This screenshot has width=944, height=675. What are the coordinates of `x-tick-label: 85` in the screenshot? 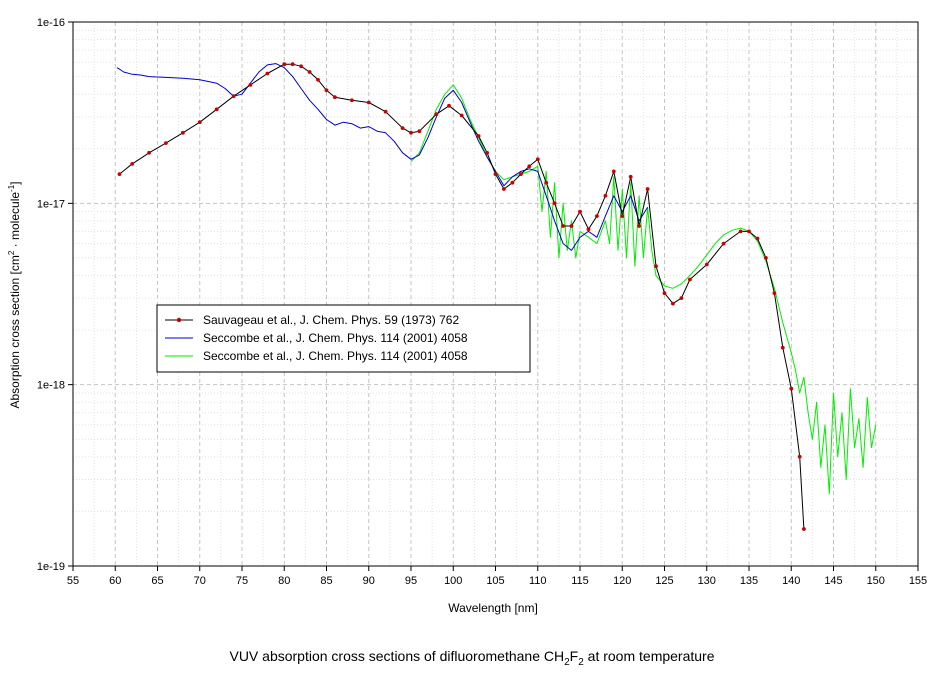 It's located at (326, 581).